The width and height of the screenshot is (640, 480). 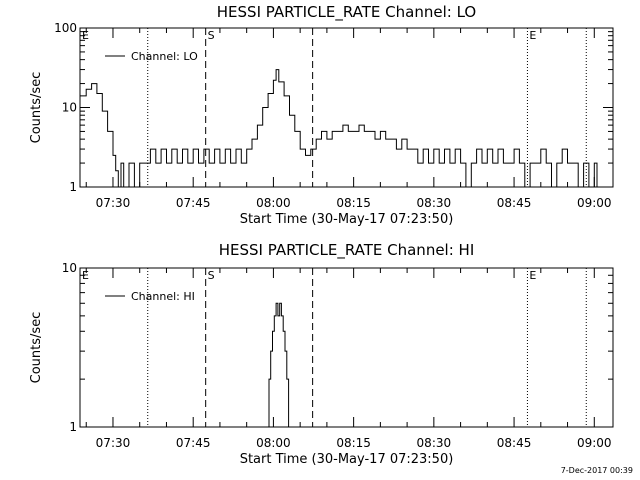 I want to click on footer-timestamp: 7-Dec-2017 00:39, so click(x=597, y=470).